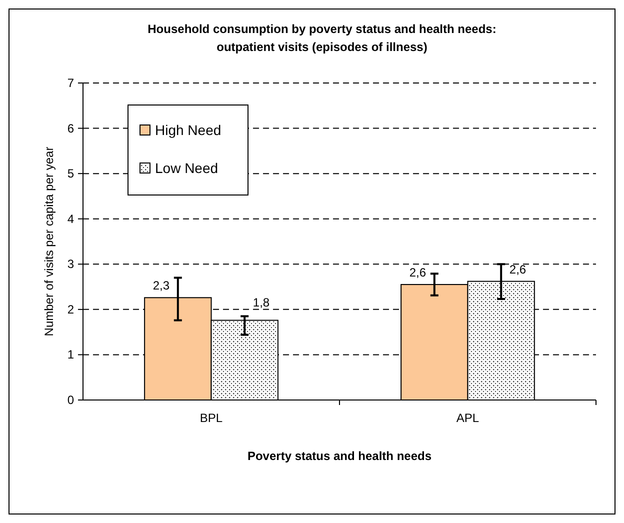 The height and width of the screenshot is (523, 624). I want to click on x-tick-label: APL, so click(468, 418).